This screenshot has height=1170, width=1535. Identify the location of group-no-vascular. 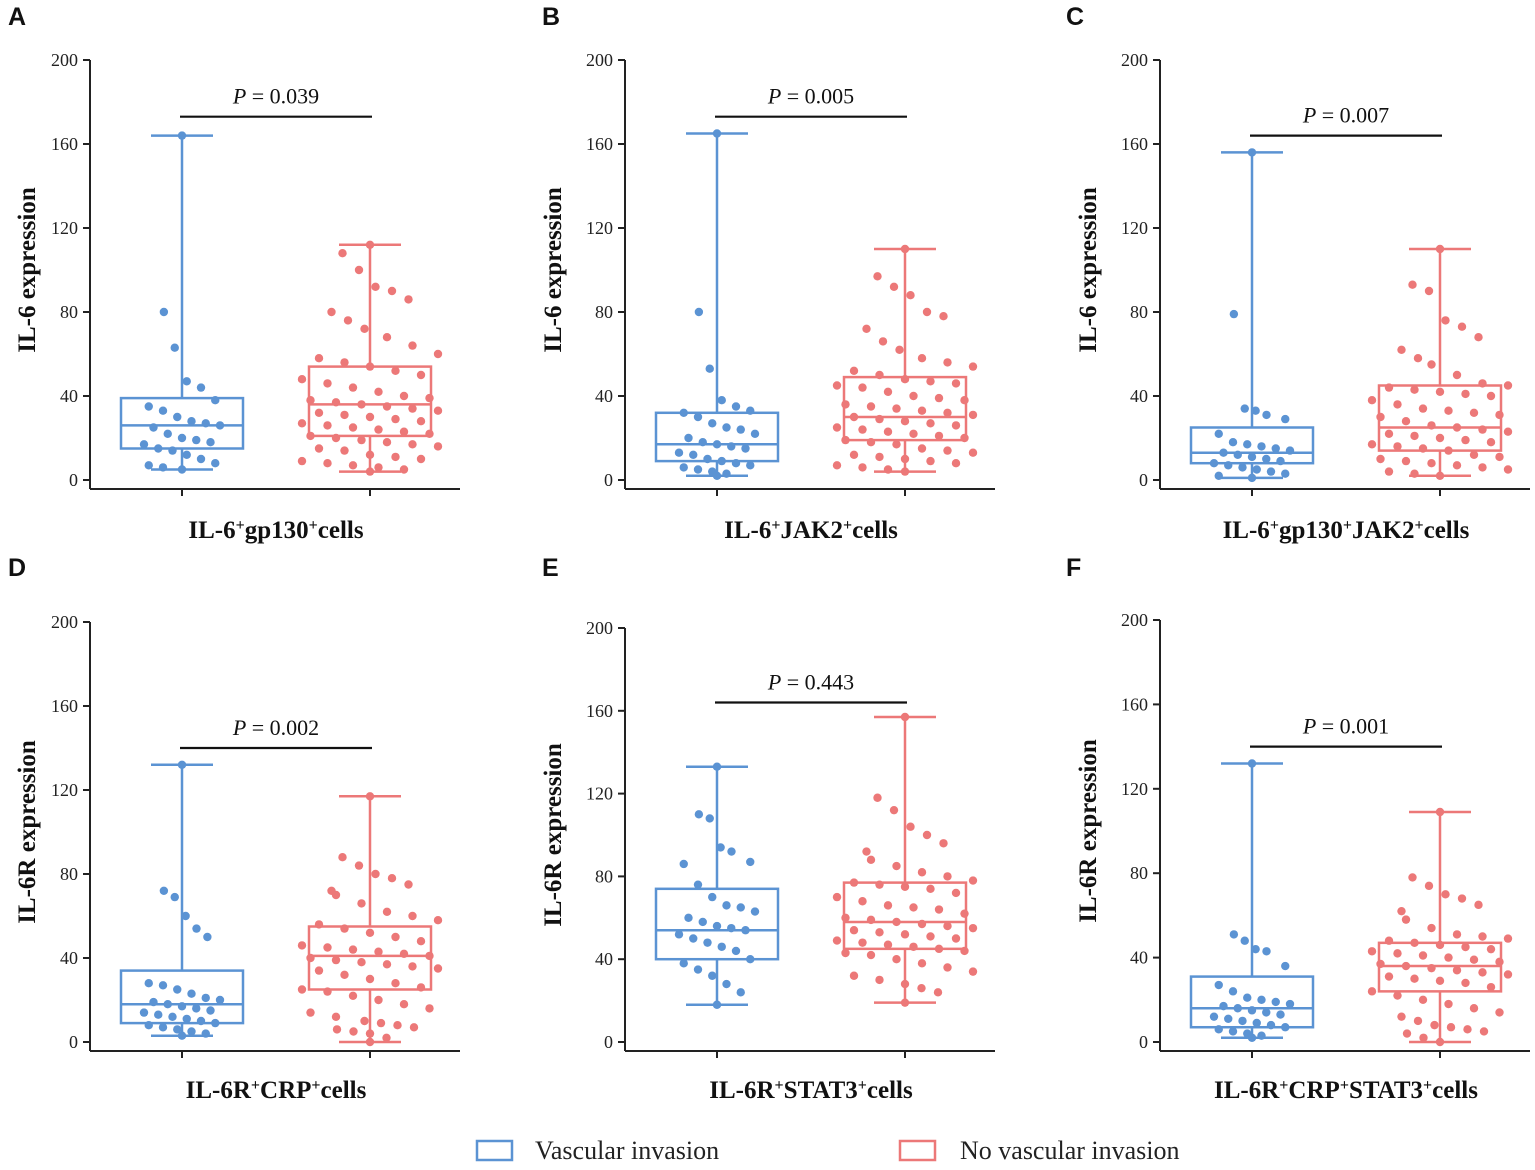
(370, 925).